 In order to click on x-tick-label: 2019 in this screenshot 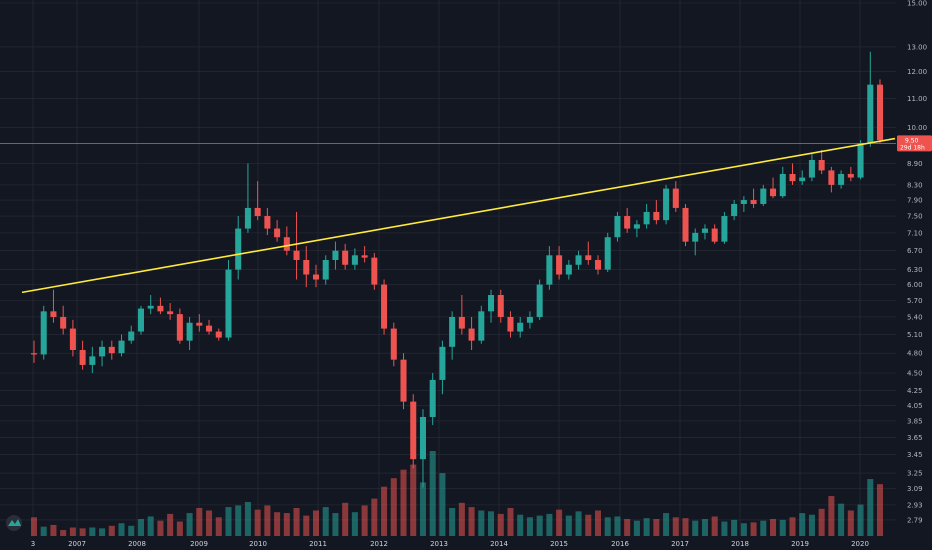, I will do `click(800, 544)`.